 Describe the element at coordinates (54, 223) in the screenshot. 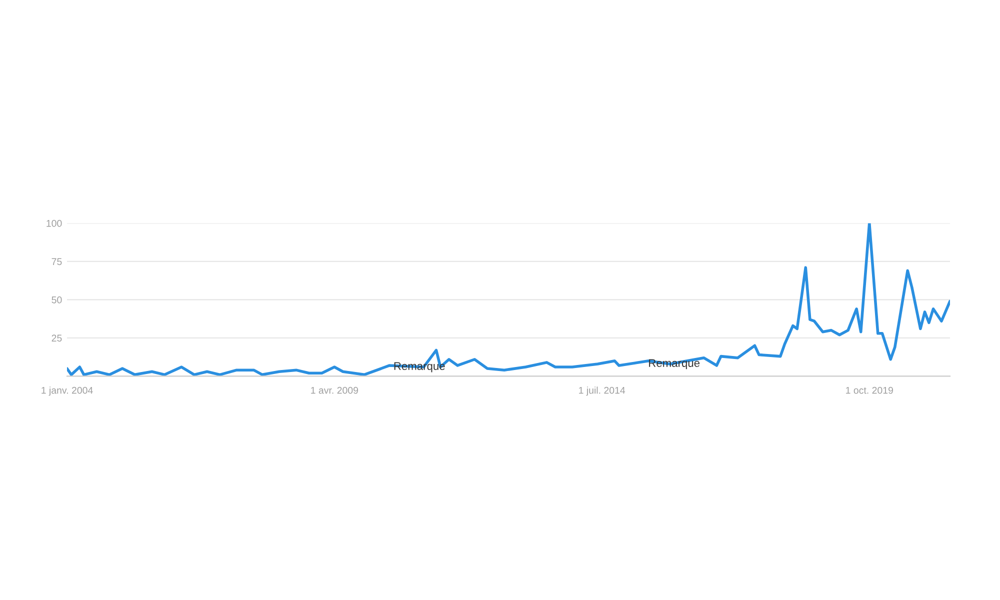

I see `y-tick-label: 100` at that location.